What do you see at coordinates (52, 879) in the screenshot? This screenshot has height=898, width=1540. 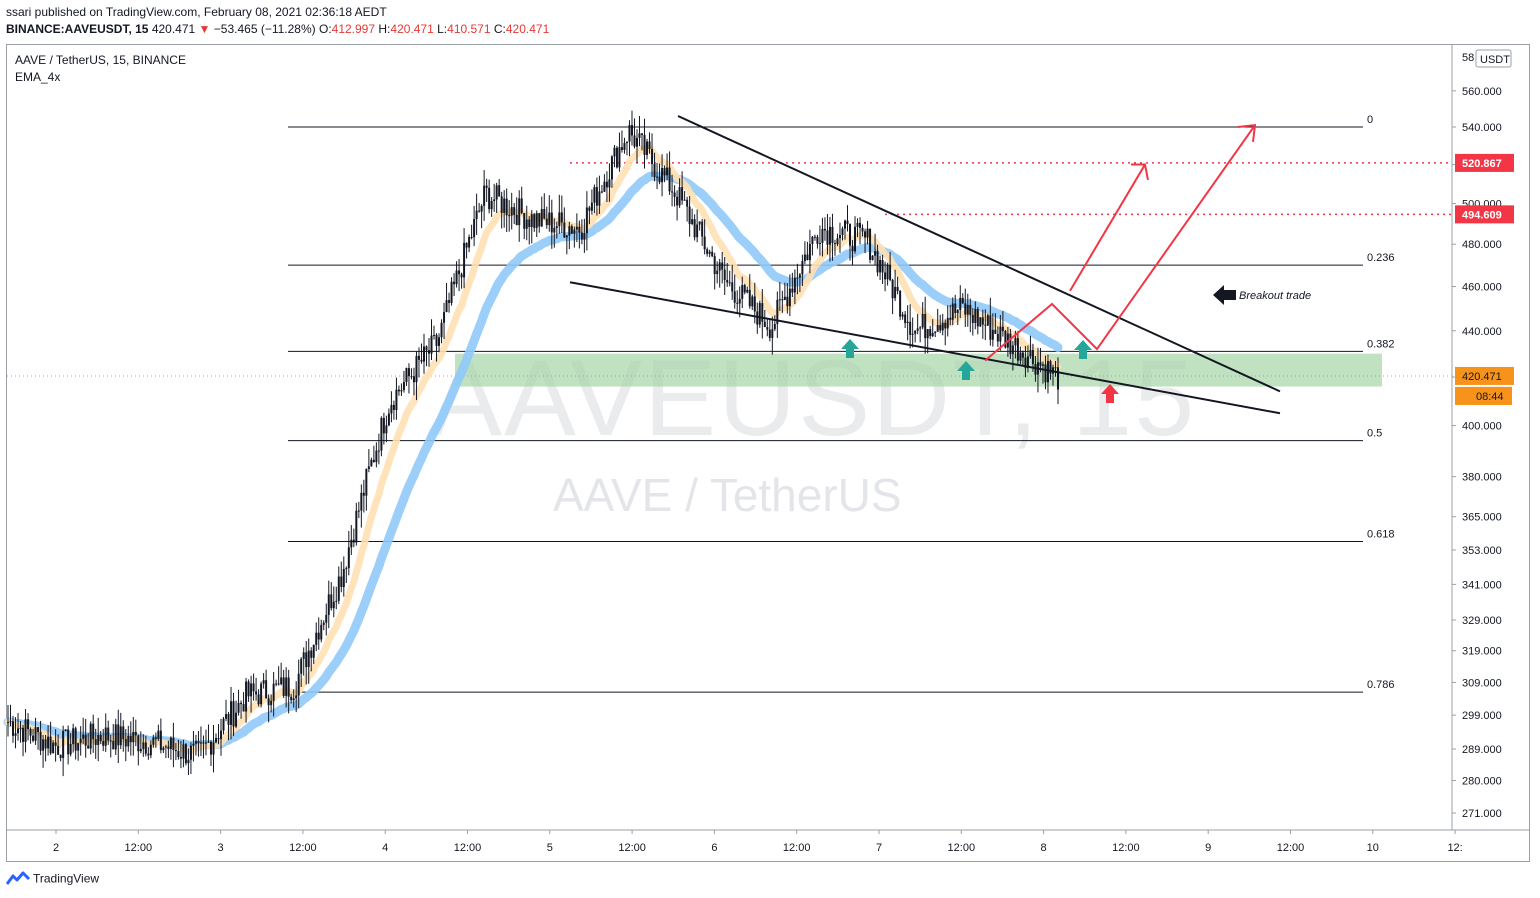 I see `tradingview-brand: TradingView` at bounding box center [52, 879].